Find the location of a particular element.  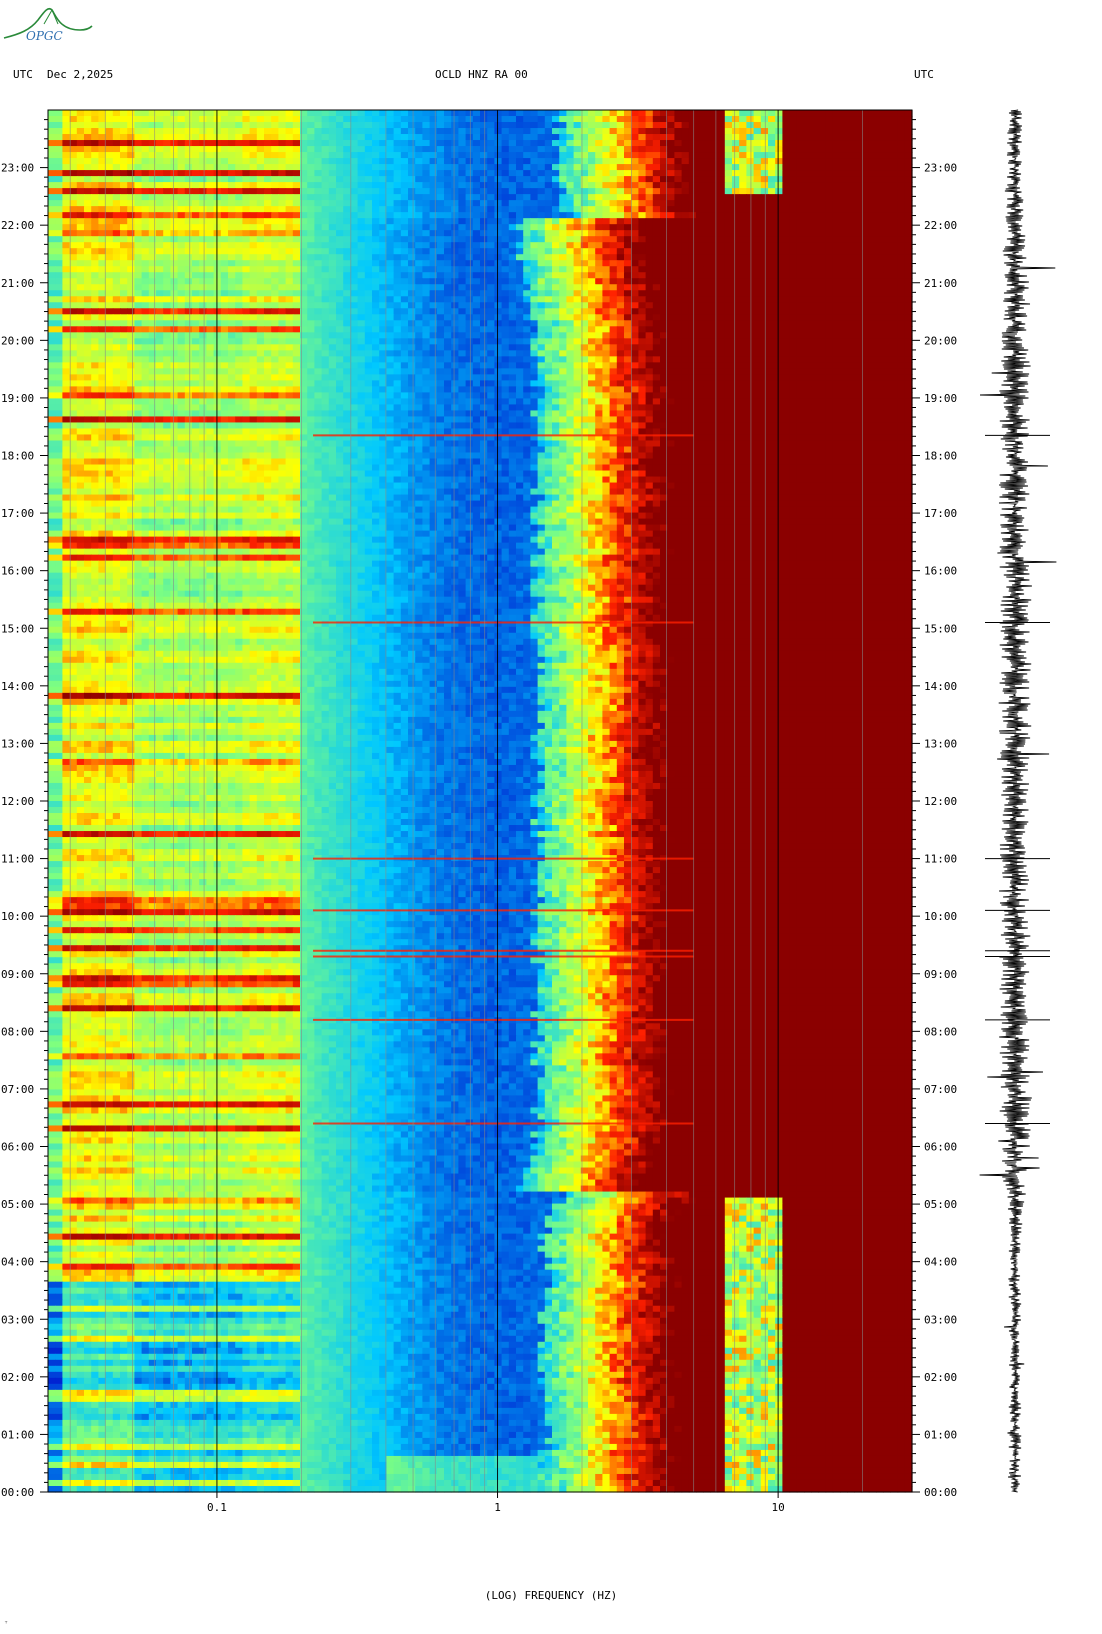

time-tick-label-left: 13:00 is located at coordinates (17, 743).